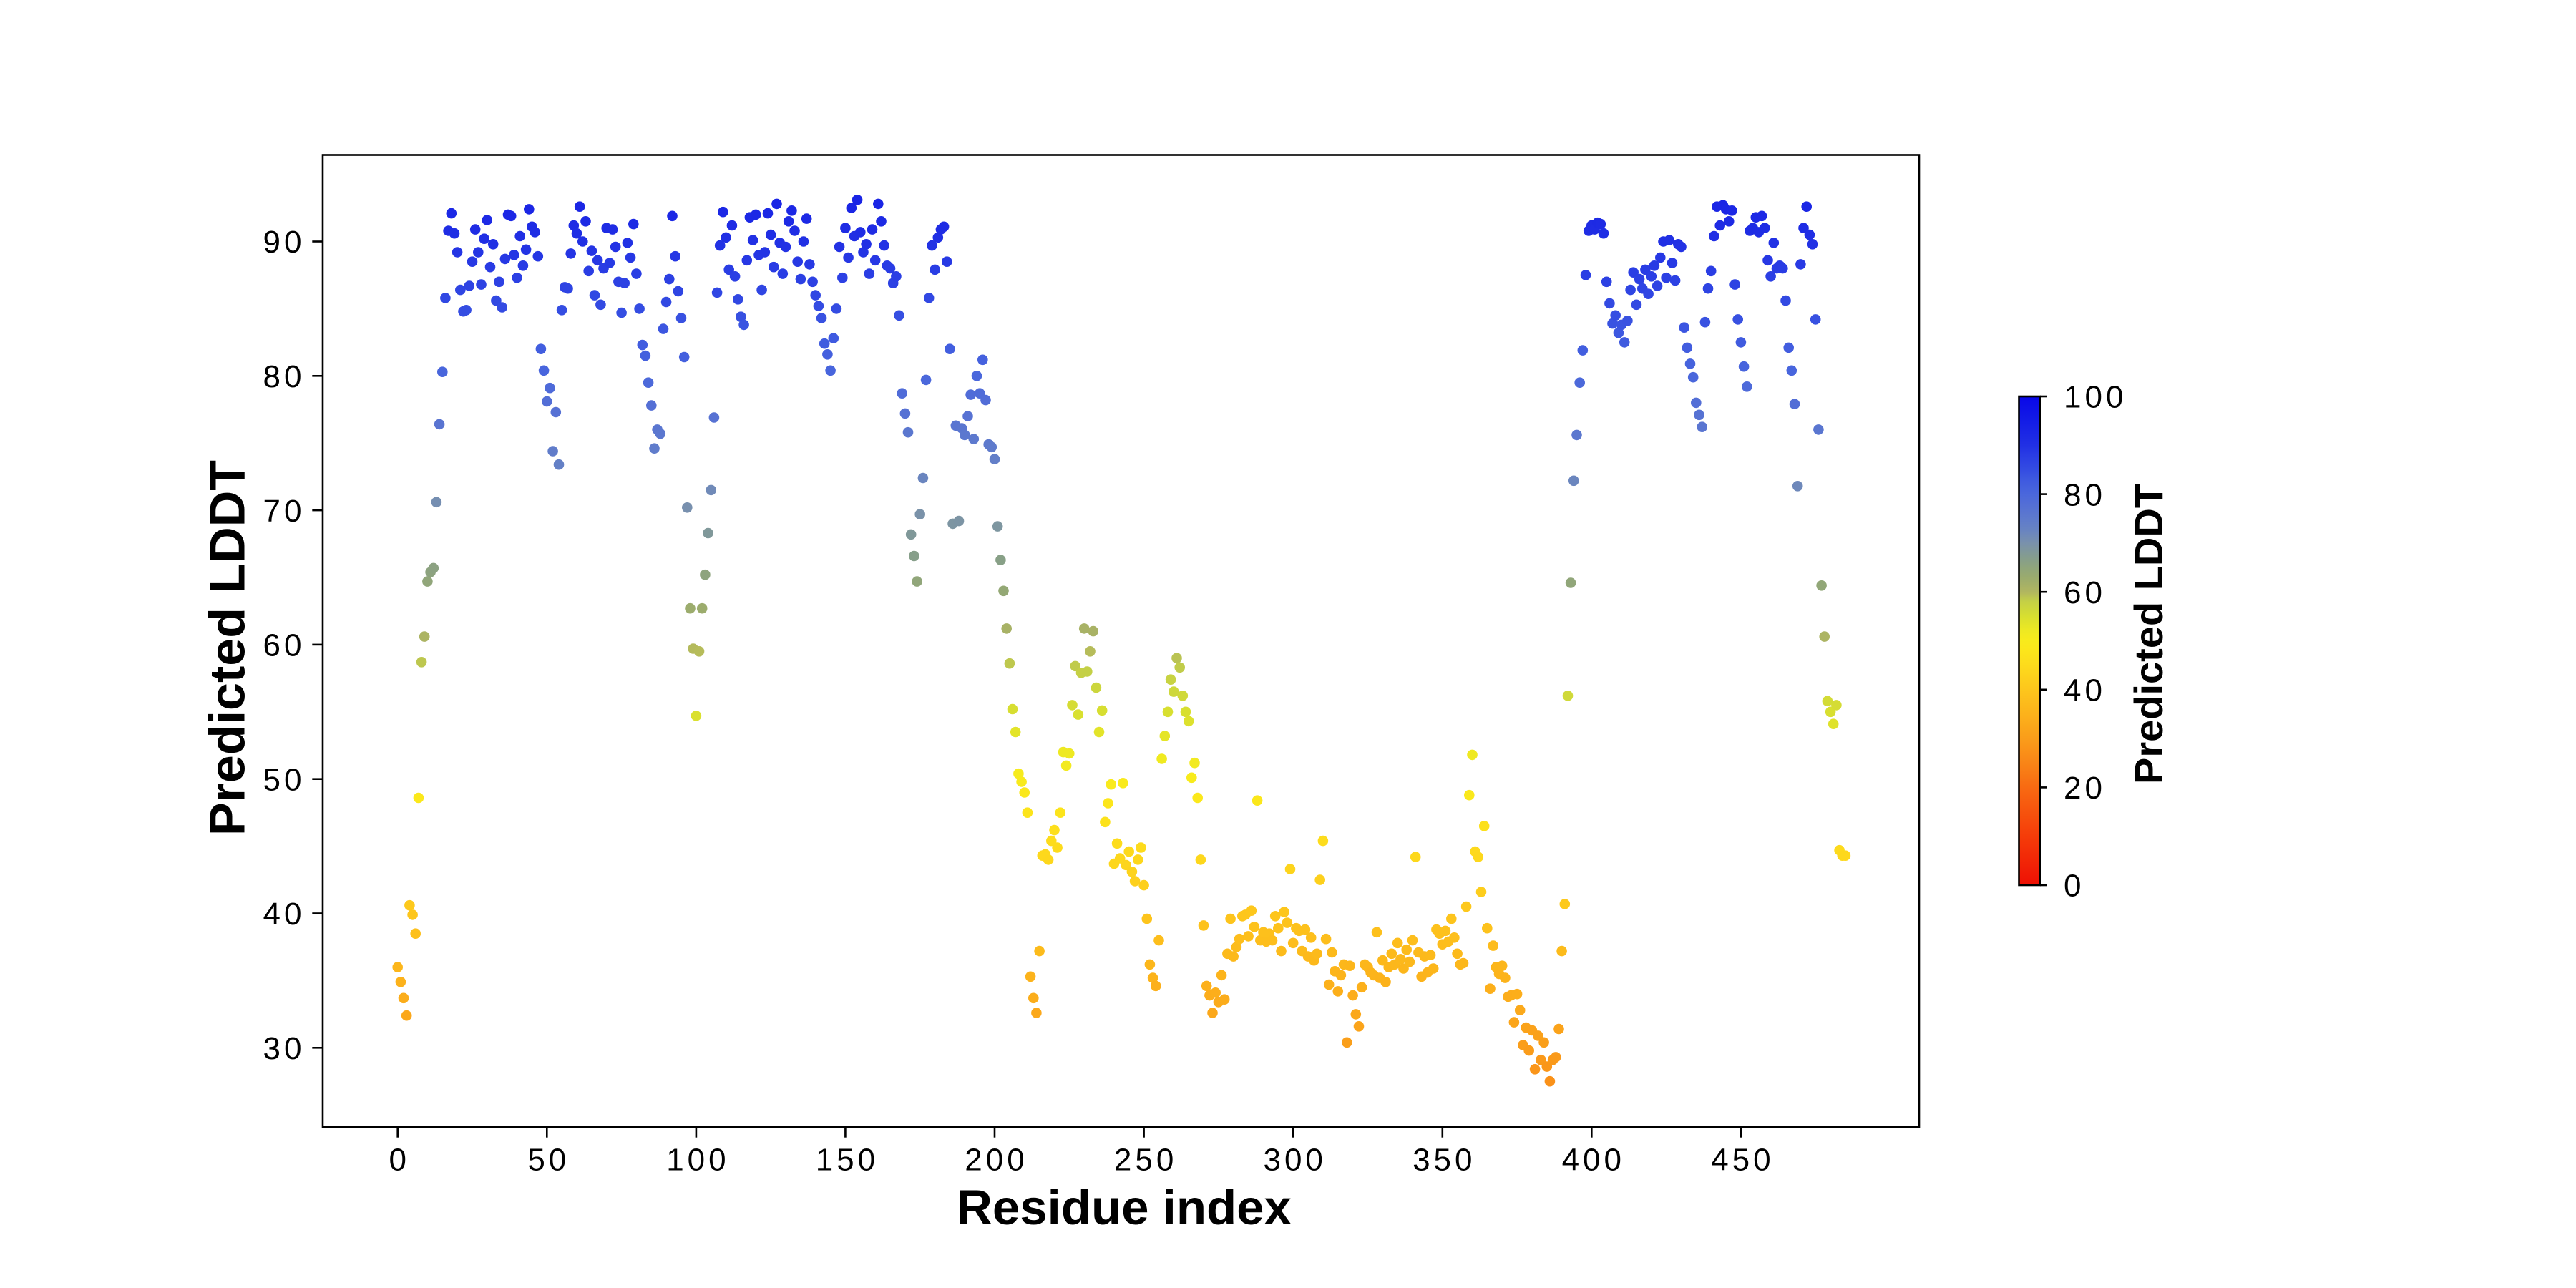 This screenshot has height=1288, width=2576. What do you see at coordinates (1145, 1160) in the screenshot?
I see `svg-text: 250` at bounding box center [1145, 1160].